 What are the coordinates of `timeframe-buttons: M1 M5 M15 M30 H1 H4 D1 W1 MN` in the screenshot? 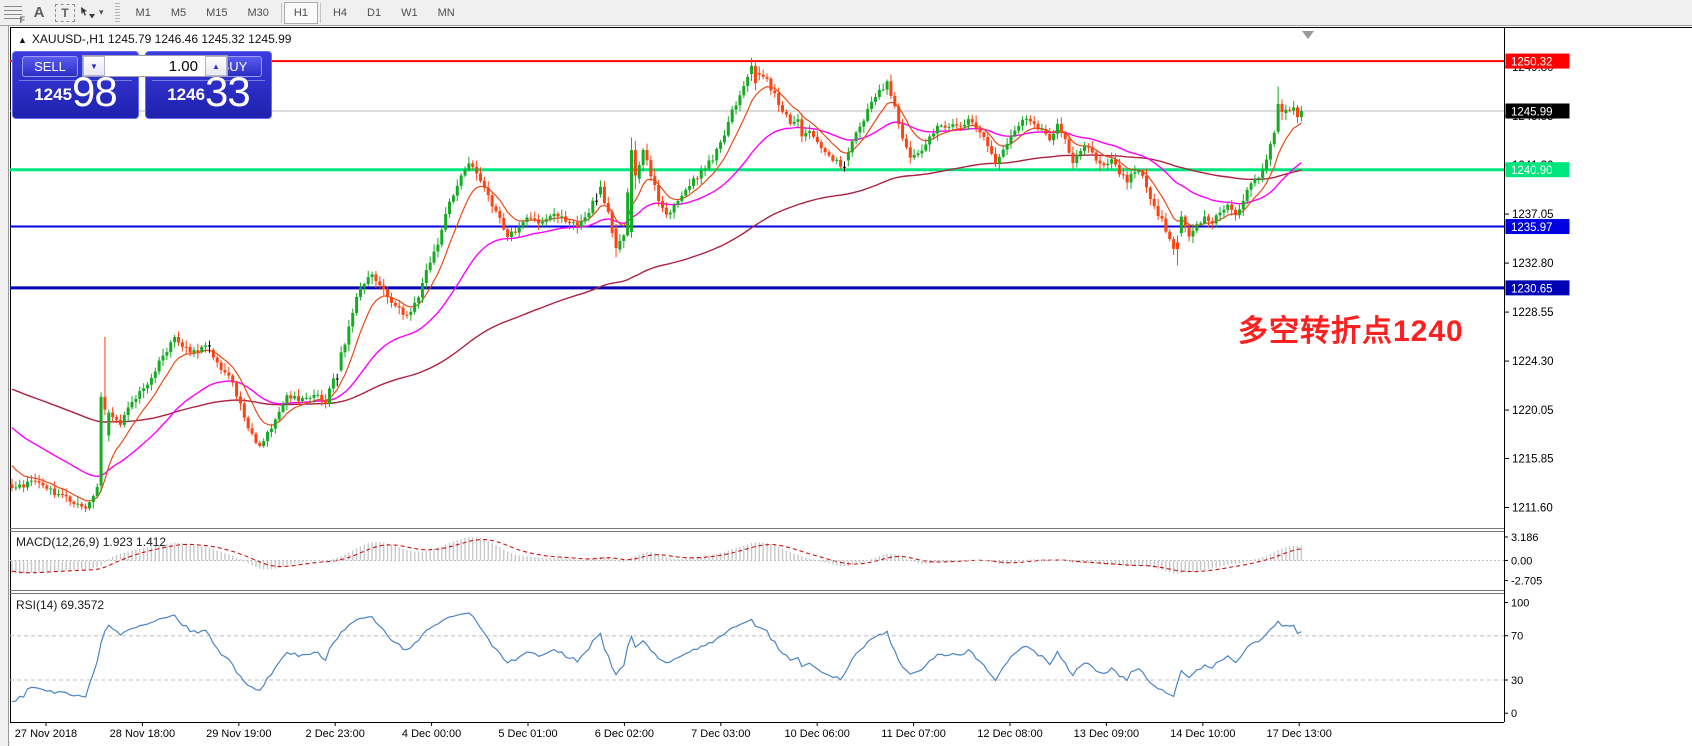 It's located at (295, 12).